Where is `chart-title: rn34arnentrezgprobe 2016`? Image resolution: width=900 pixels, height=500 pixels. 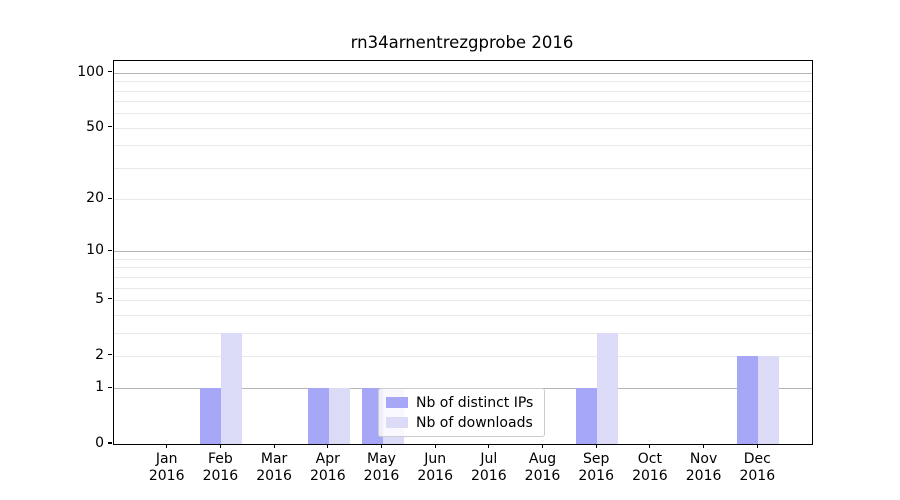 chart-title: rn34arnentrezgprobe 2016 is located at coordinates (462, 42).